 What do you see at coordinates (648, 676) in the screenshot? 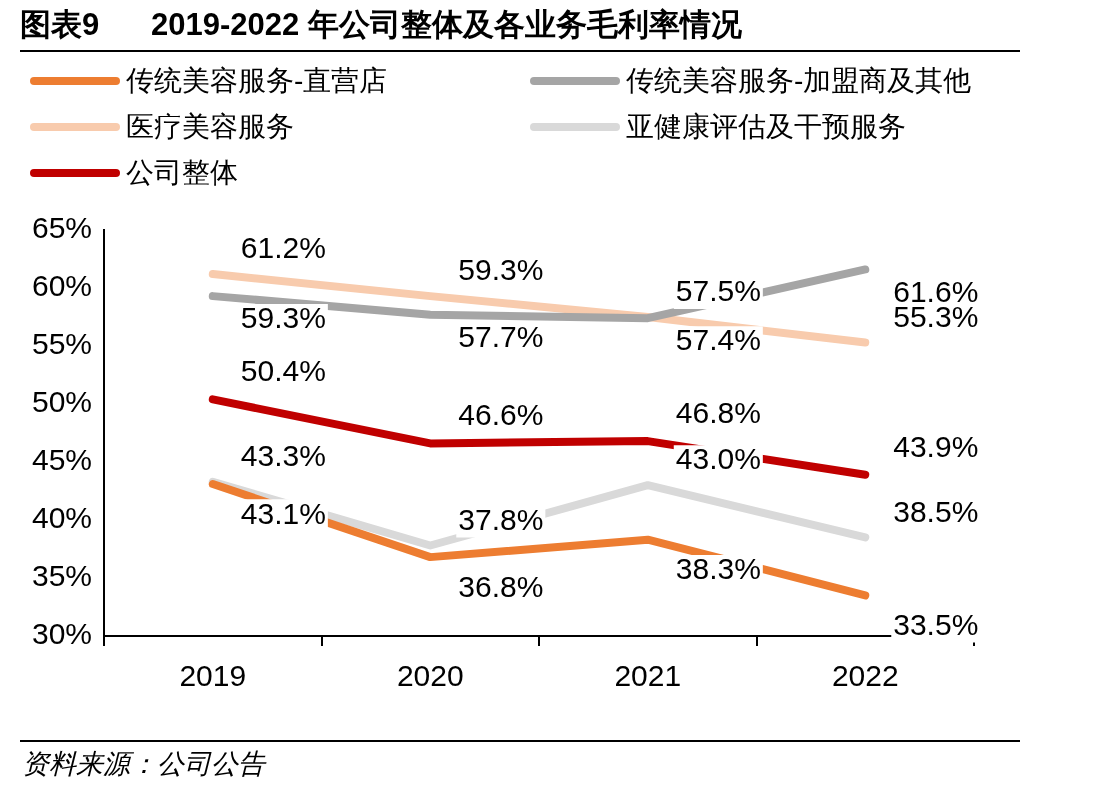
I see `x-tick-label: 2021` at bounding box center [648, 676].